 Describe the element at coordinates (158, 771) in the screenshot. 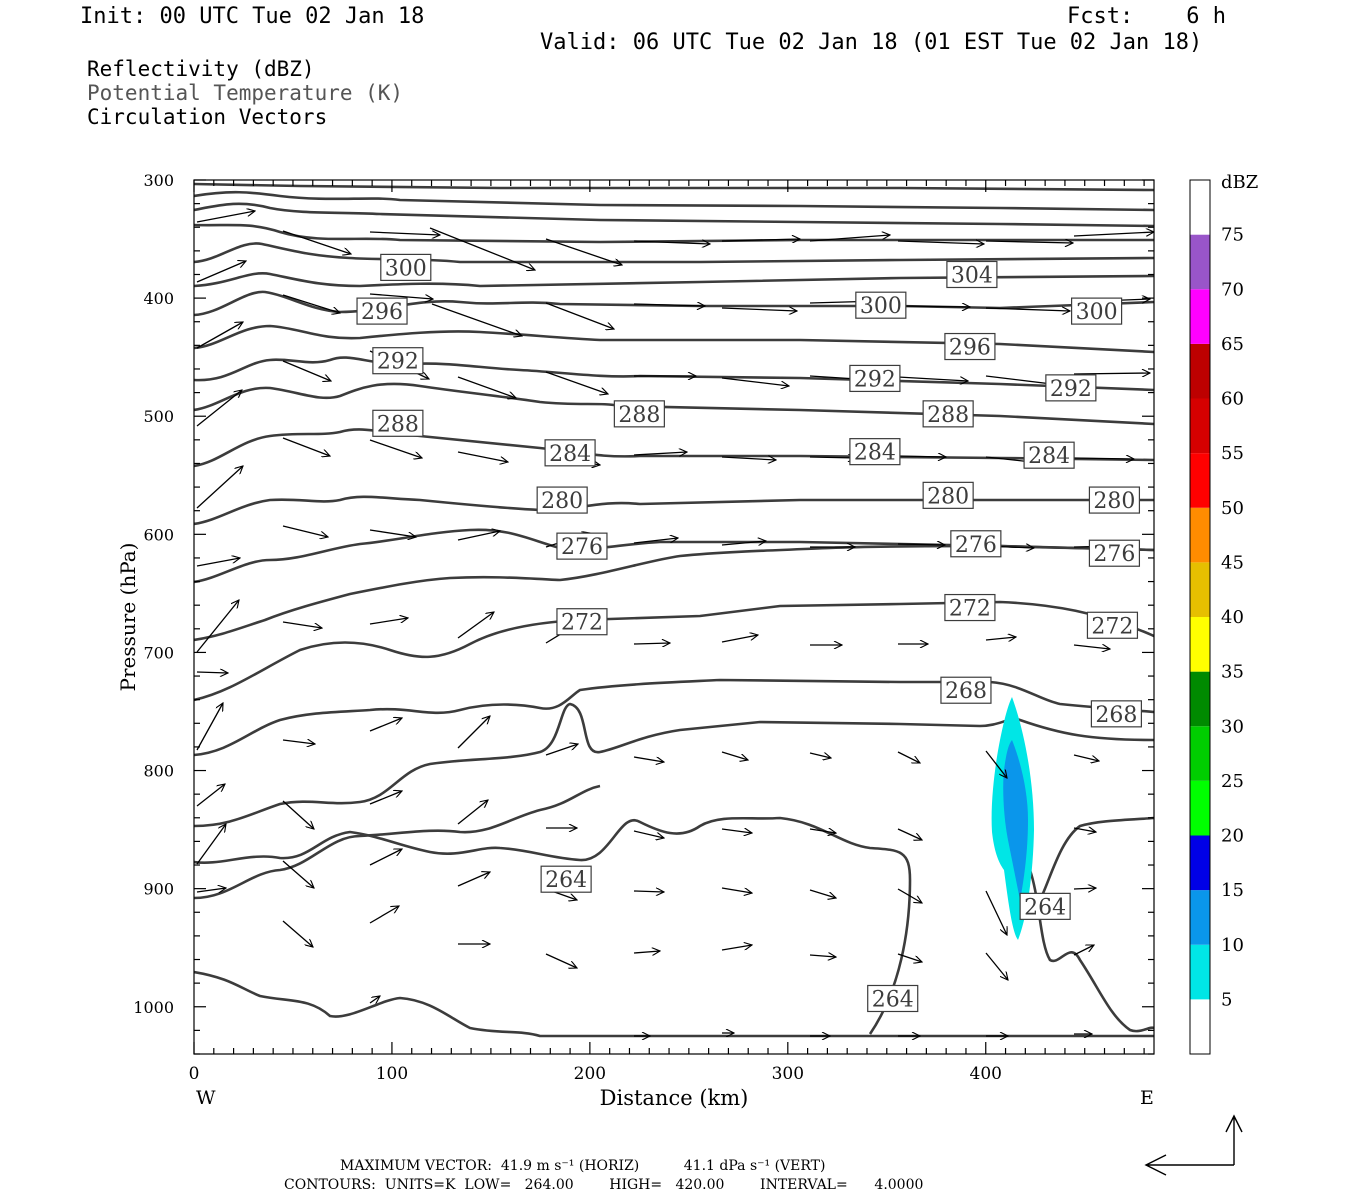

I see `y-tick-label: 800` at that location.